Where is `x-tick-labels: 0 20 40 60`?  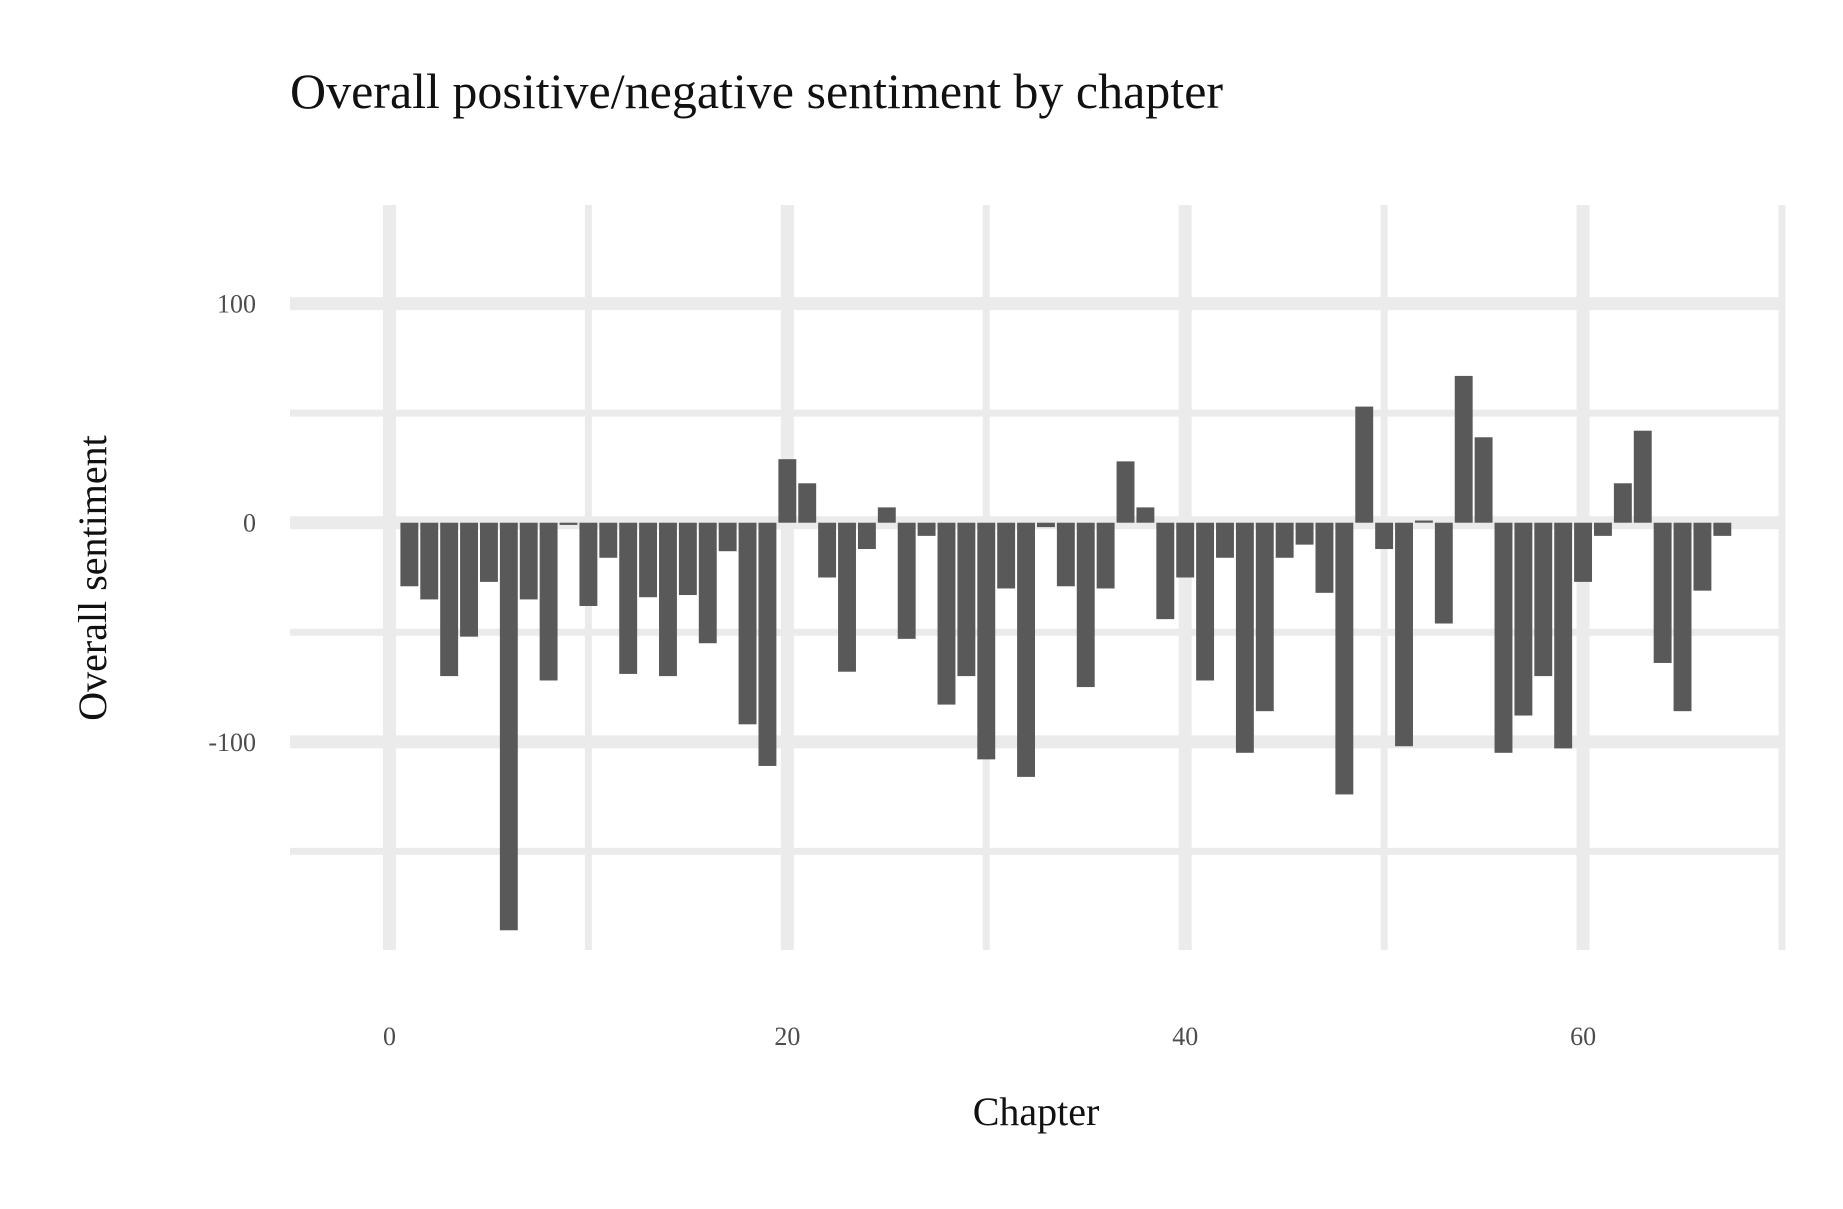 x-tick-labels: 0 20 40 60 is located at coordinates (989, 1036).